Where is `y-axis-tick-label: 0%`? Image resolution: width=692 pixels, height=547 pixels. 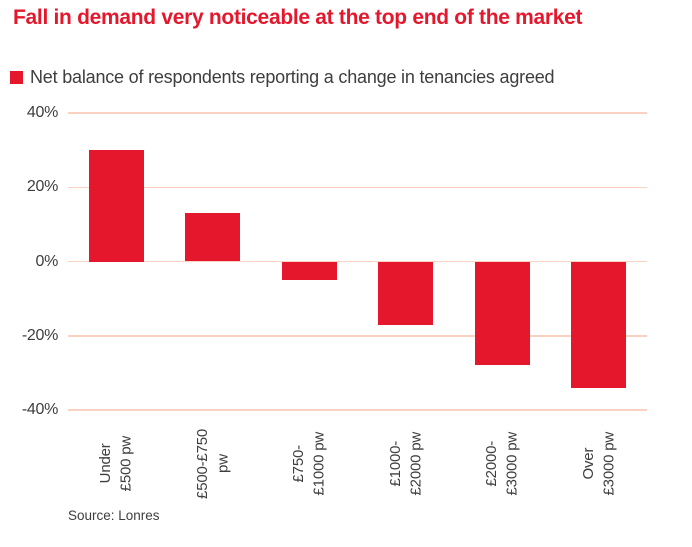
y-axis-tick-label: 0% is located at coordinates (46, 261).